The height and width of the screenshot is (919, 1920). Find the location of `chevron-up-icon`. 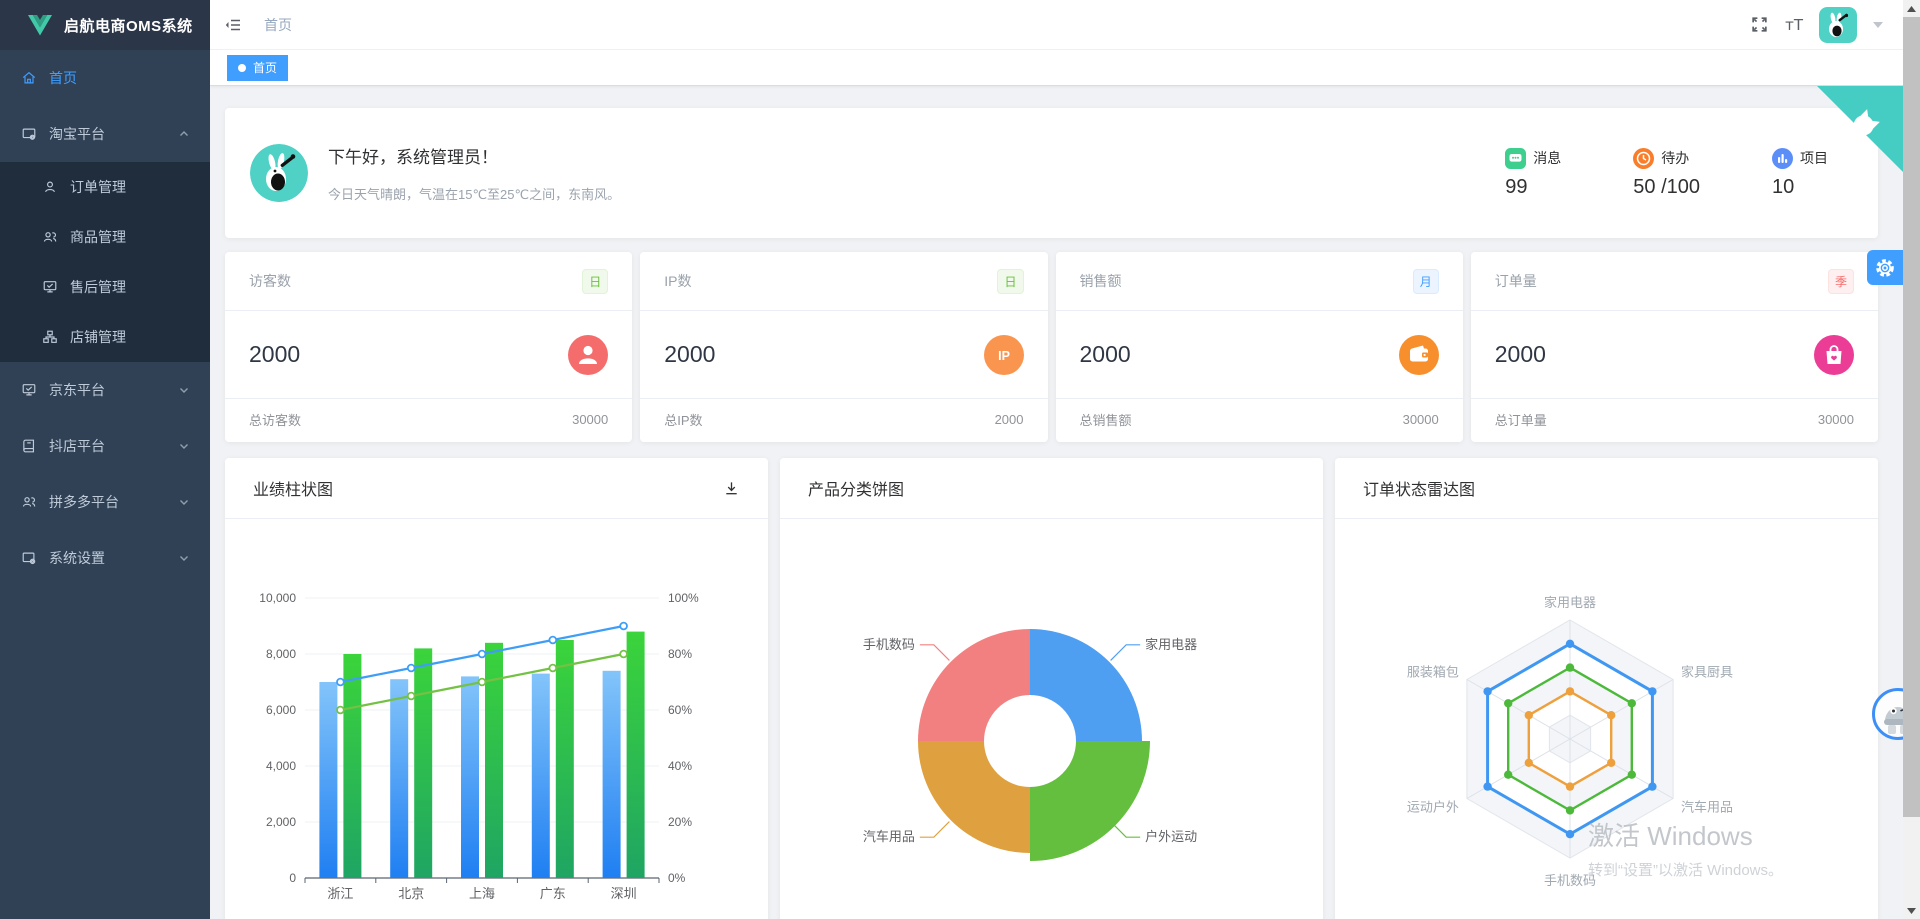

chevron-up-icon is located at coordinates (184, 133).